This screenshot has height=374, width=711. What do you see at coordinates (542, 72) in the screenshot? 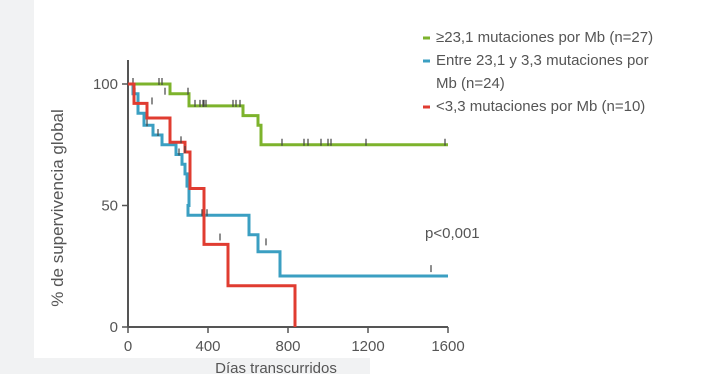
I see `legend-label-2: Entre 23,1 y 3,3 mutaciones por Mb (n=24)` at bounding box center [542, 72].